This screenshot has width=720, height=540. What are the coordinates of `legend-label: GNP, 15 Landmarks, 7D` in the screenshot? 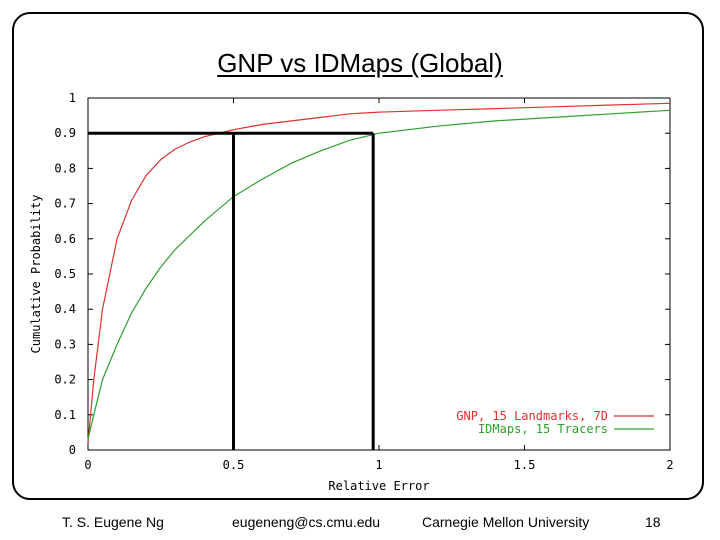 It's located at (532, 416).